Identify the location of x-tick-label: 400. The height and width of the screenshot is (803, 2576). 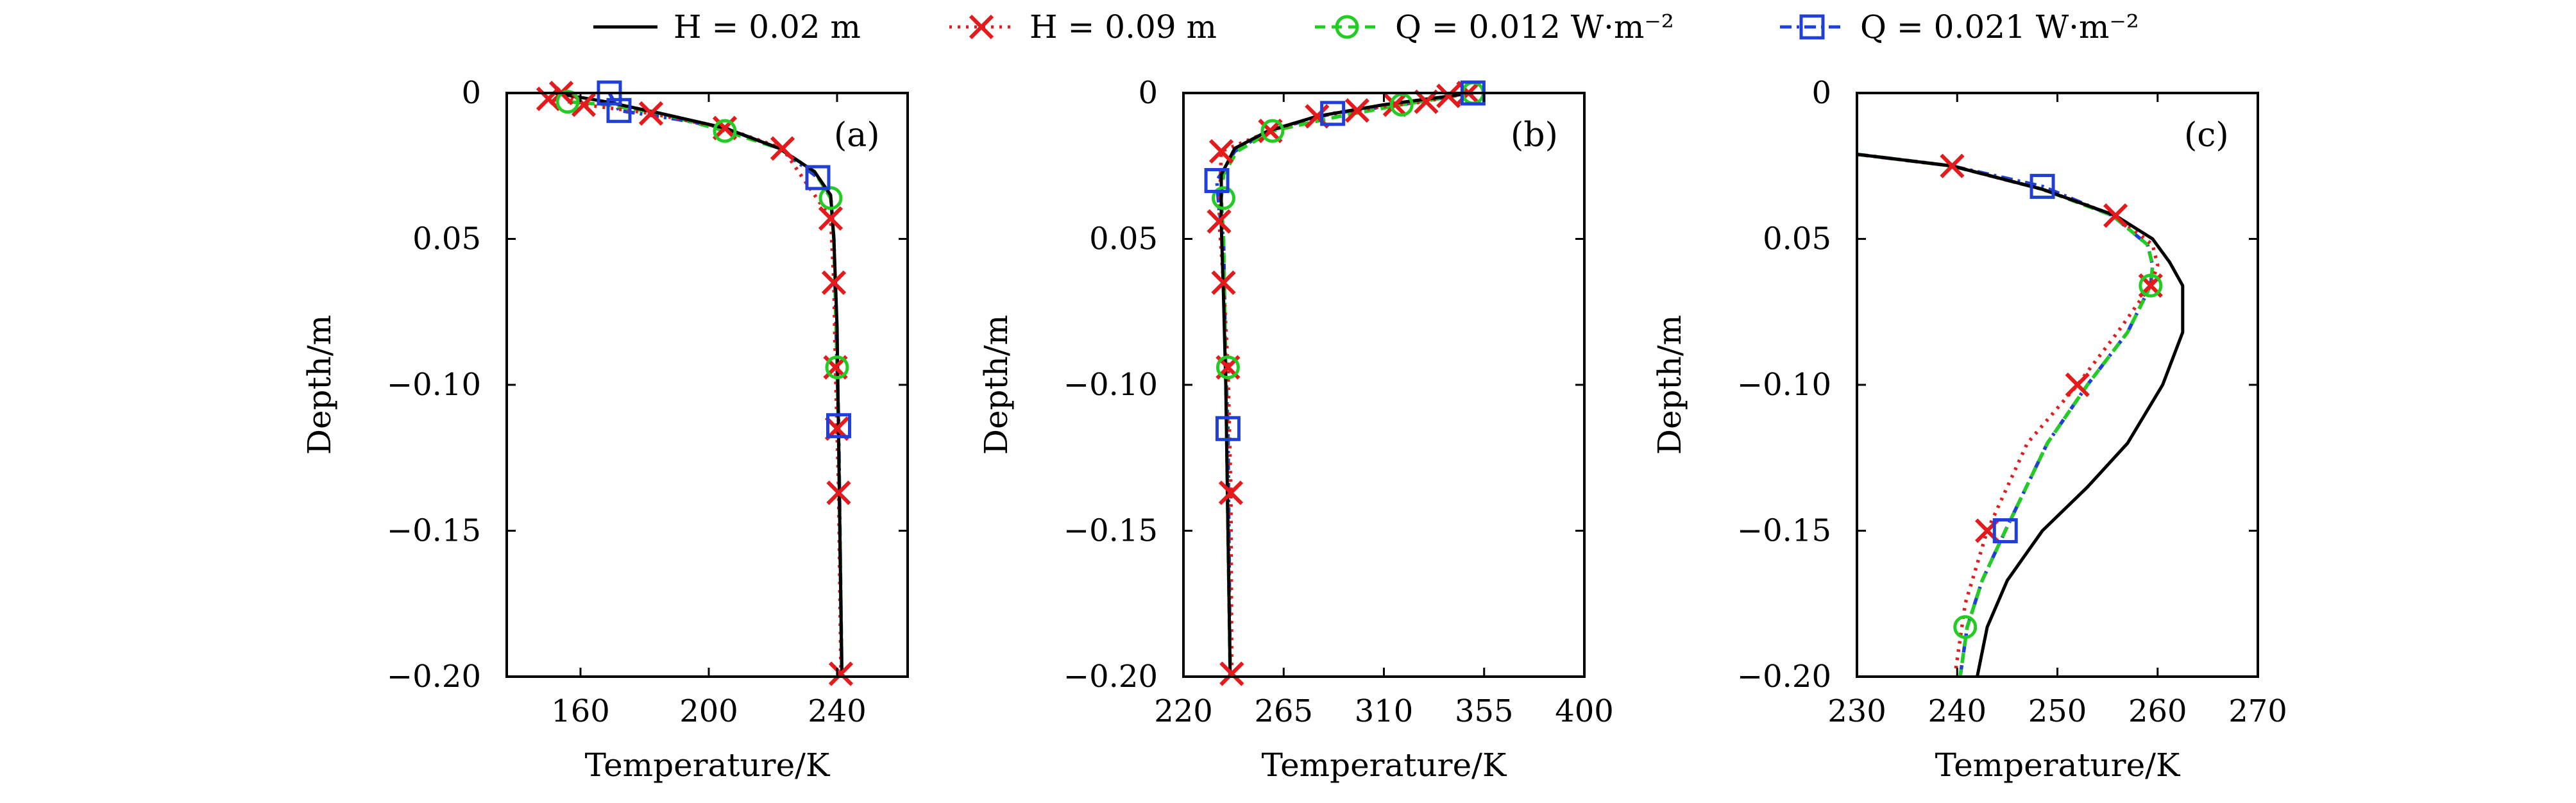
(1584, 711).